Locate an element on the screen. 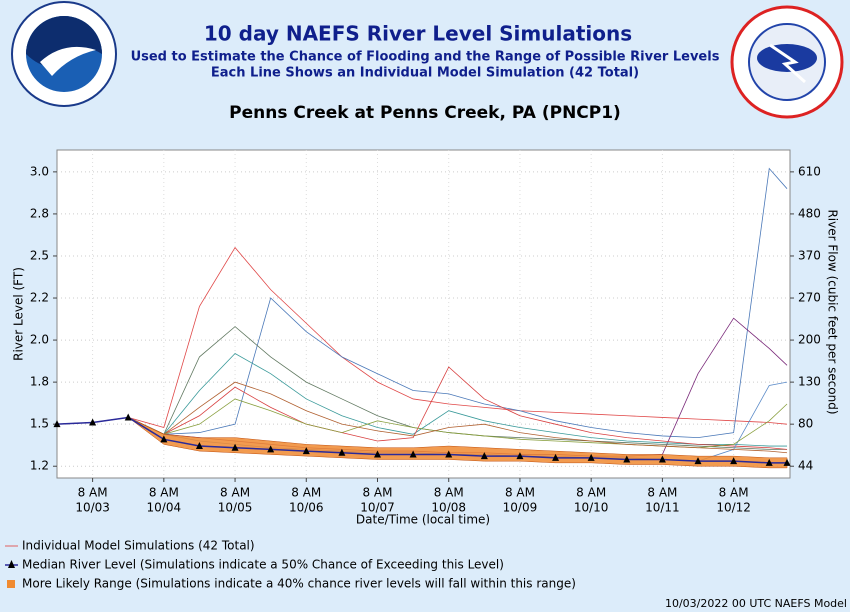 The width and height of the screenshot is (850, 612). y2-tick-label: 130 is located at coordinates (809, 382).